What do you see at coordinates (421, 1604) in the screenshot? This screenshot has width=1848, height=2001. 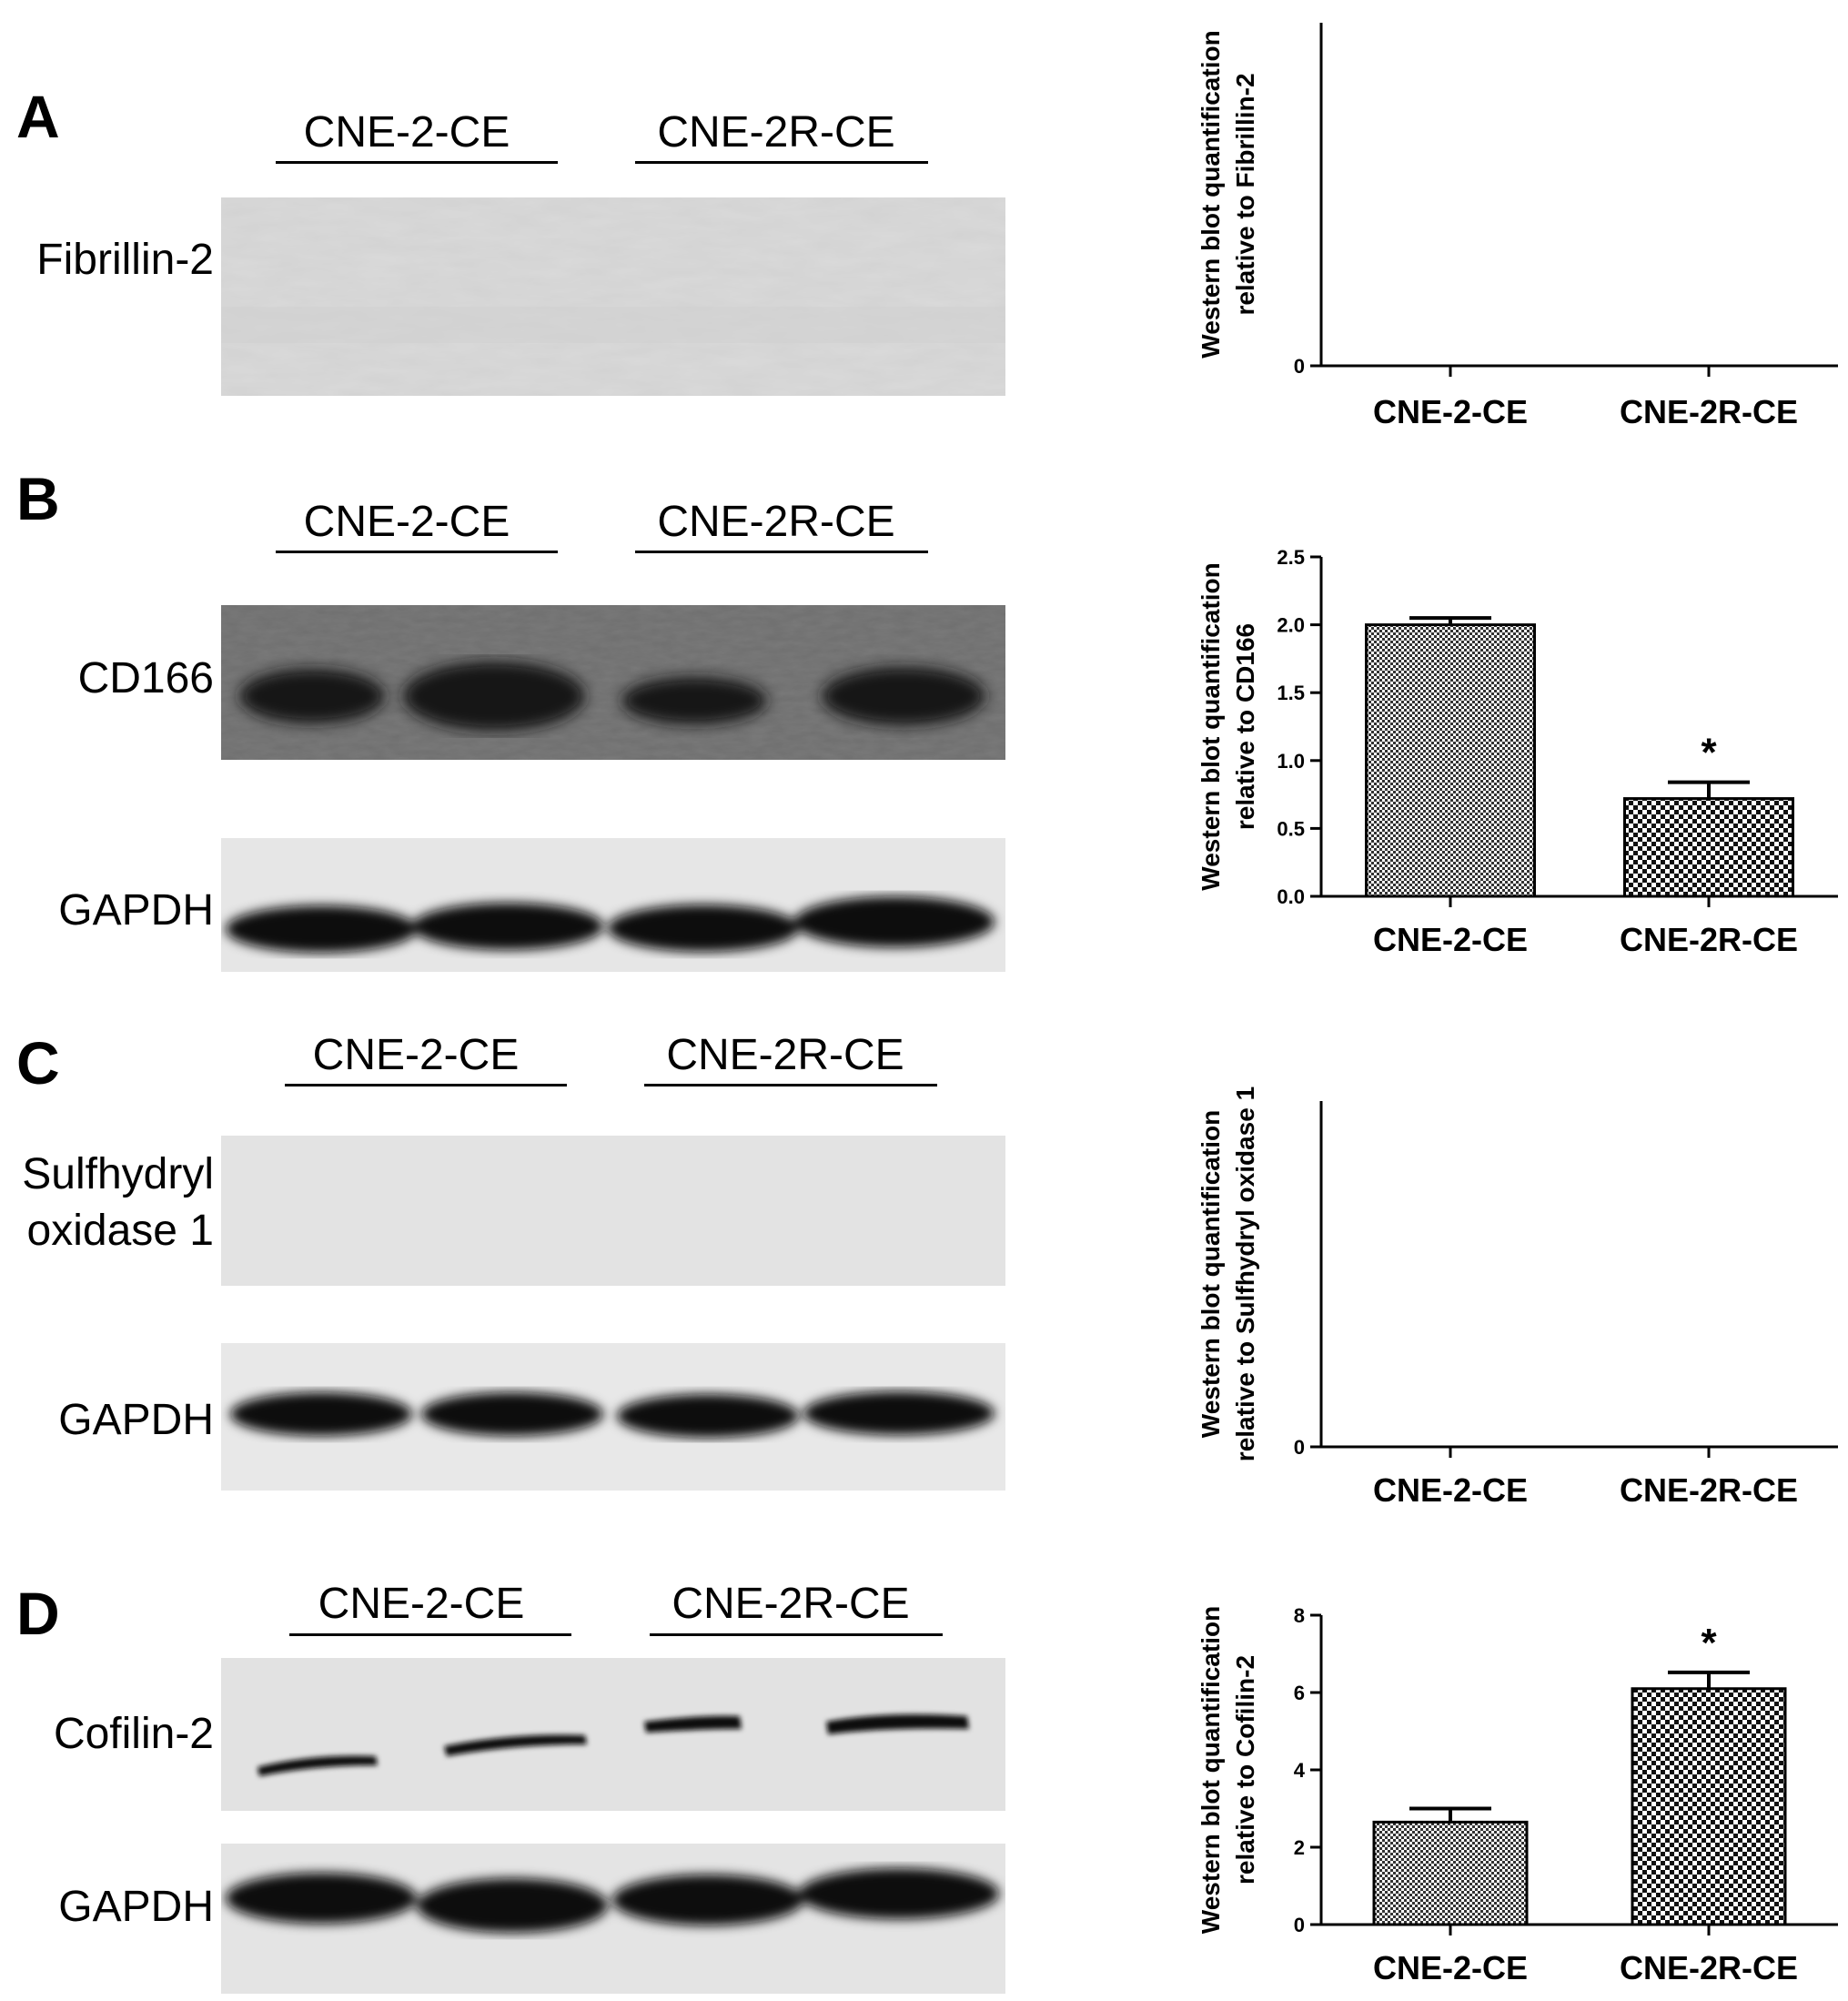 I see `panel-d-group-1-label: CNE-2-CE` at bounding box center [421, 1604].